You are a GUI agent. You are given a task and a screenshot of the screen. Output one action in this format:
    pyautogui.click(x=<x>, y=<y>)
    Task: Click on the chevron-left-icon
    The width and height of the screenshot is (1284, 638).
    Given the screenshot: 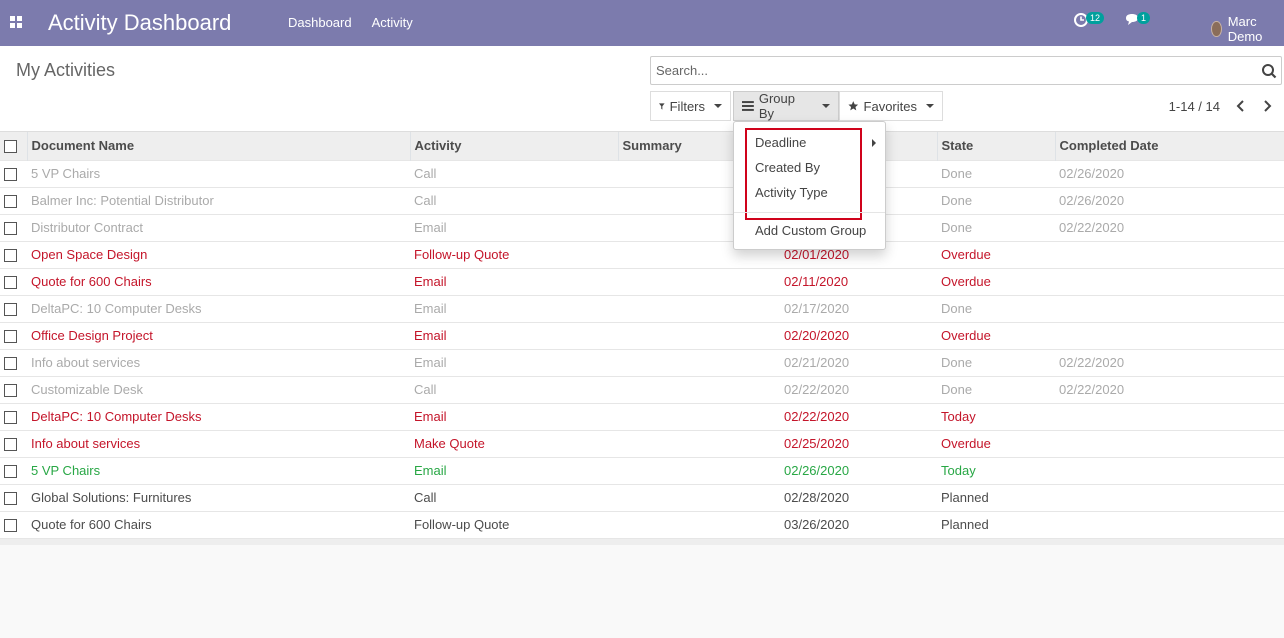 What is the action you would take?
    pyautogui.click(x=1241, y=106)
    